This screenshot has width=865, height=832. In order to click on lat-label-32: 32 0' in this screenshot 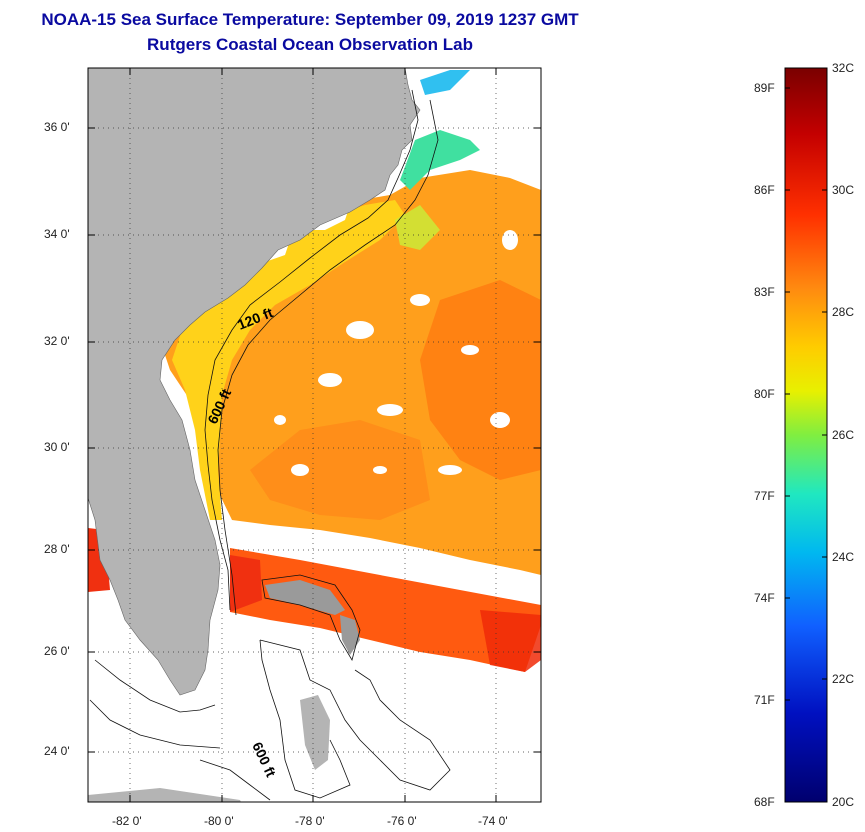, I will do `click(57, 341)`.